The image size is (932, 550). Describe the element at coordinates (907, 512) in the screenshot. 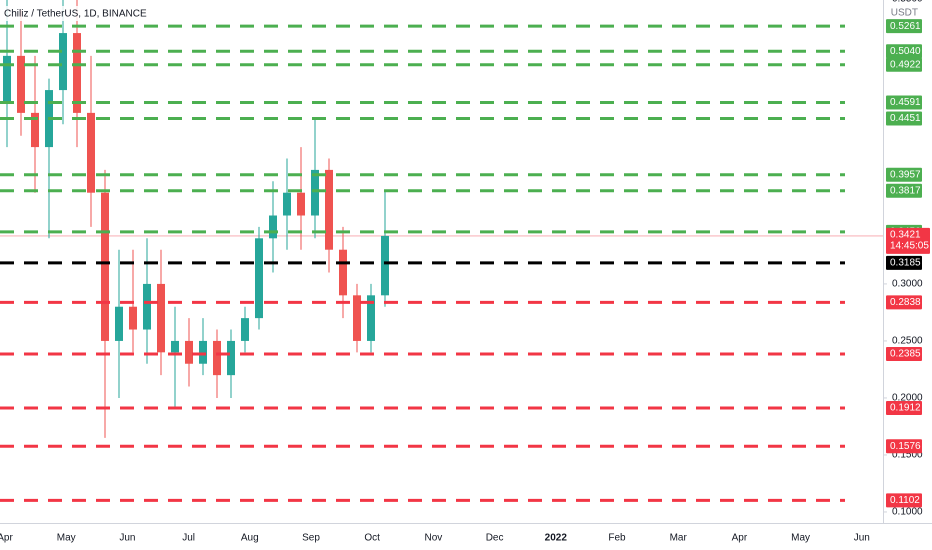

I see `y-tick-label: 0.1000` at that location.